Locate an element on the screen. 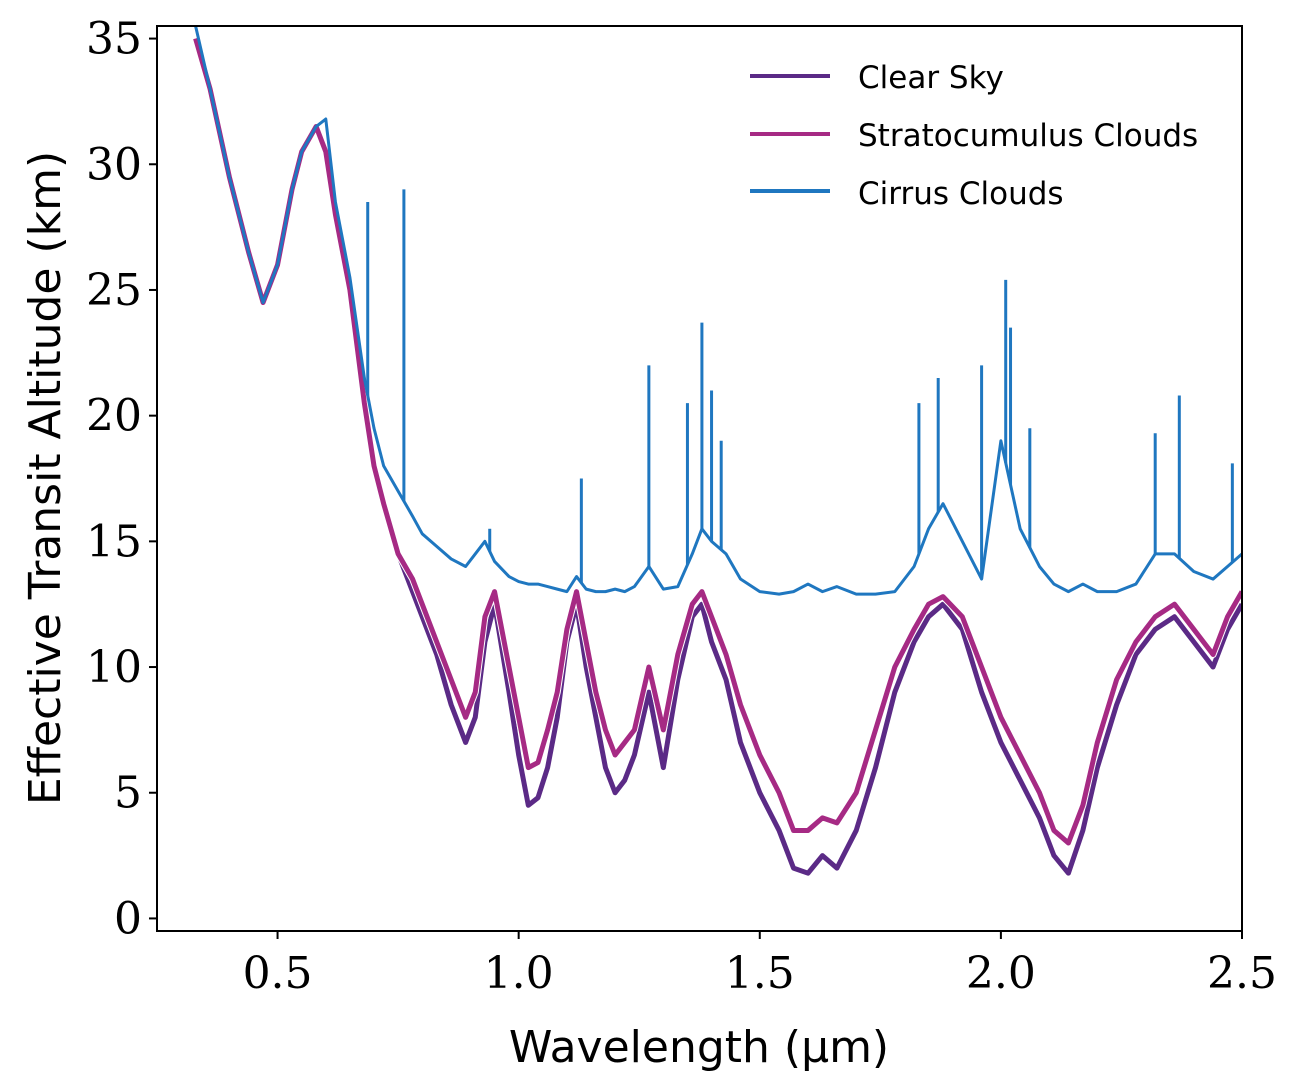 The image size is (1294, 1092). x-tick-label: 1.5 is located at coordinates (760, 973).